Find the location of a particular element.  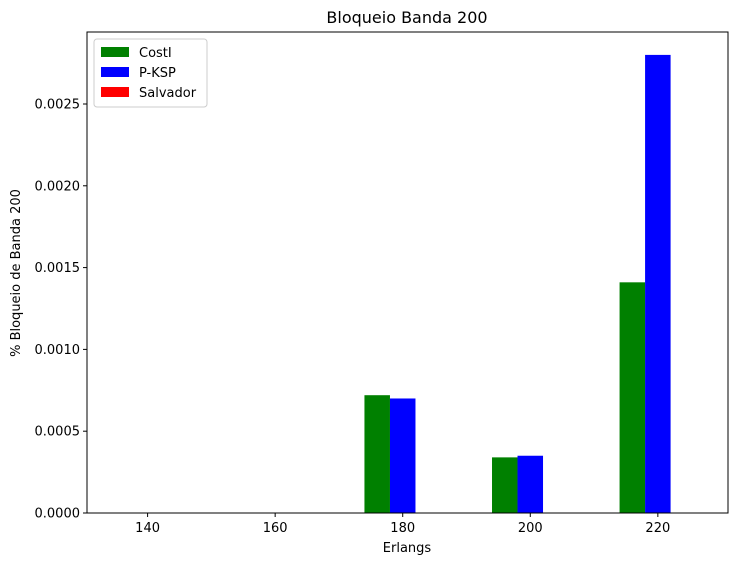

legend: CostI P-KSP Salvador is located at coordinates (150, 73).